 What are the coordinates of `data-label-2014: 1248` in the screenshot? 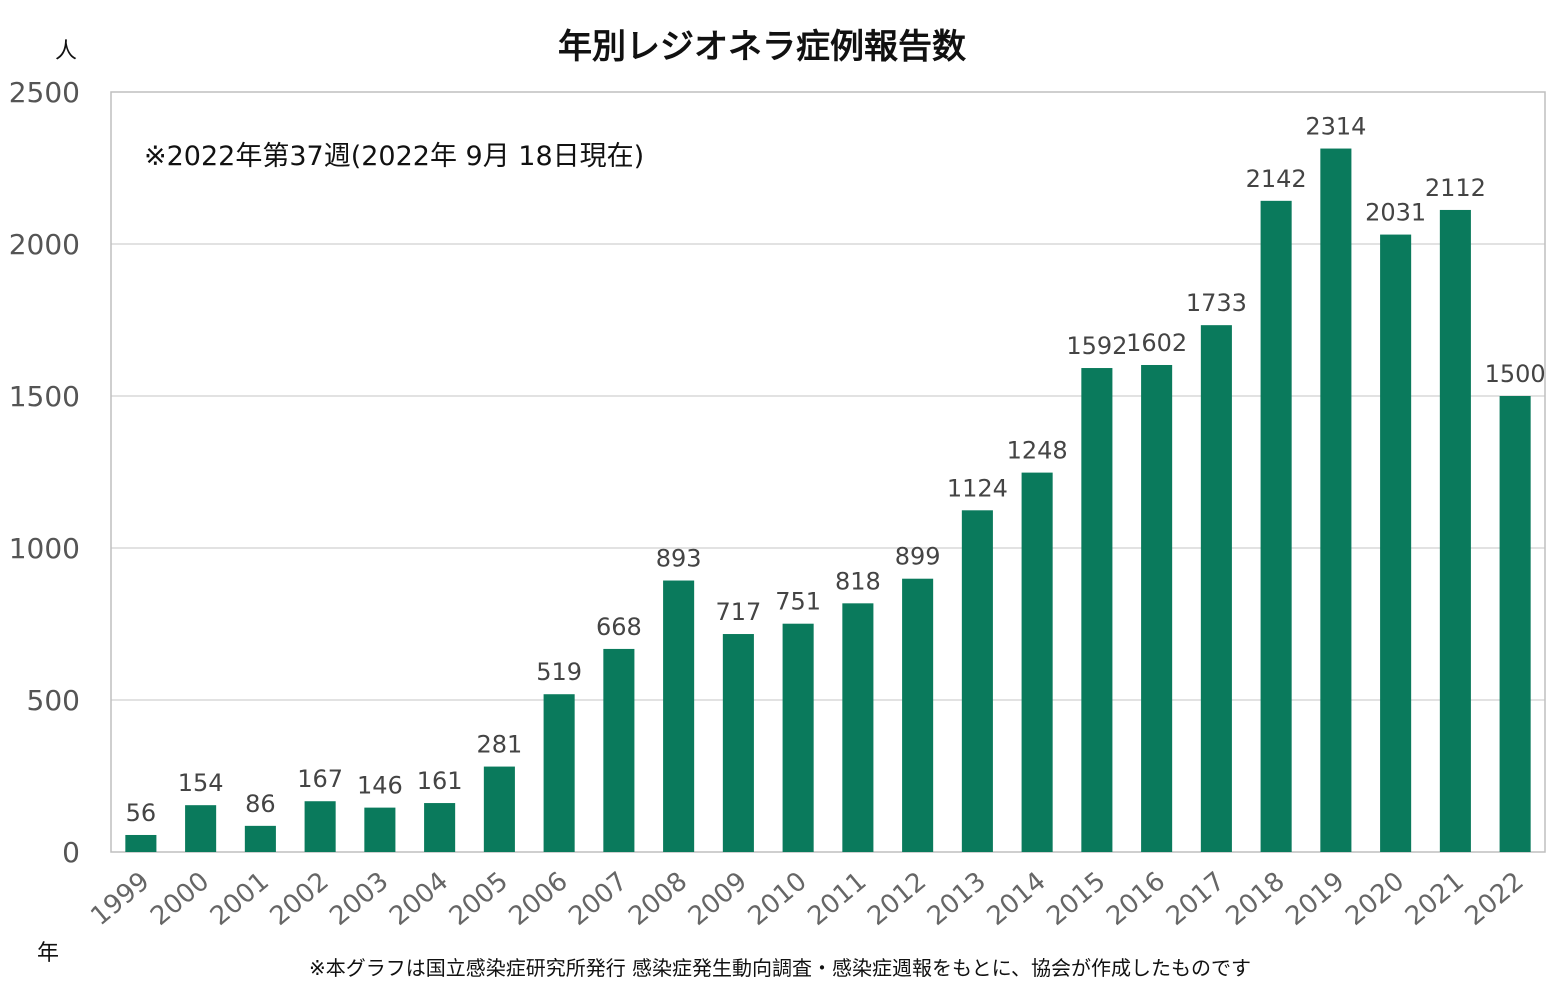 It's located at (1037, 451).